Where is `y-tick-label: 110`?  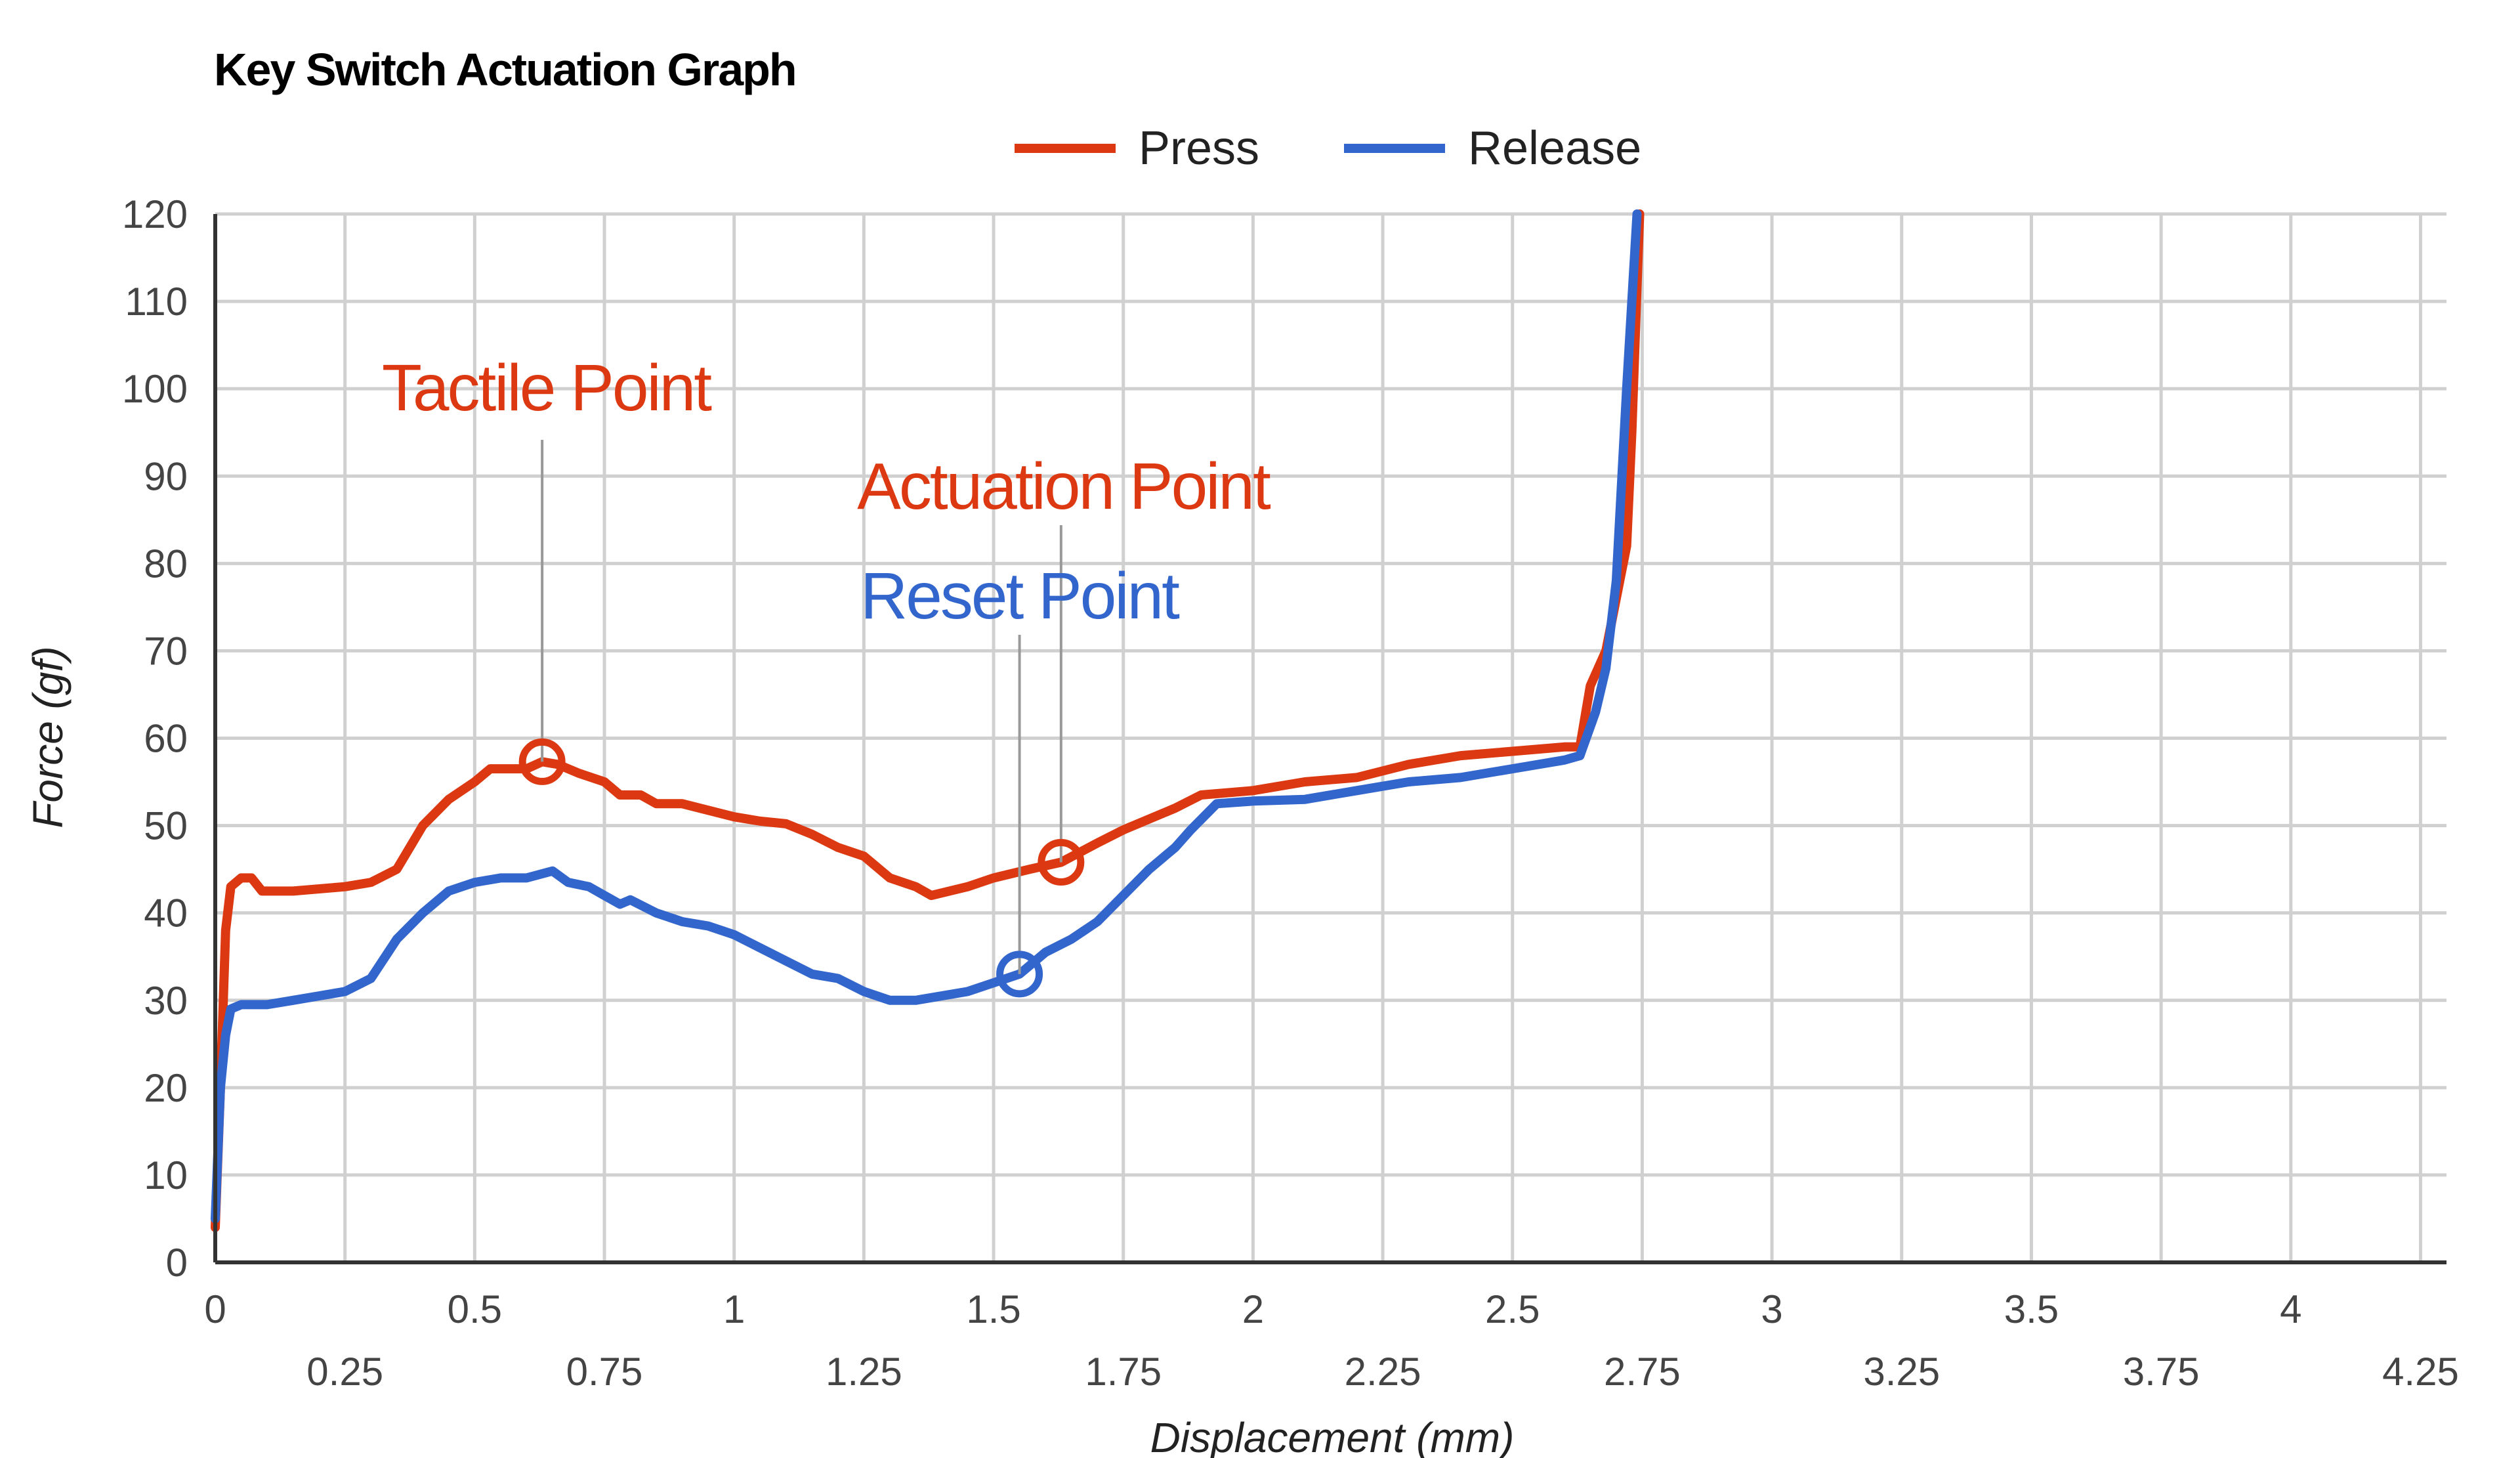
y-tick-label: 110 is located at coordinates (156, 302).